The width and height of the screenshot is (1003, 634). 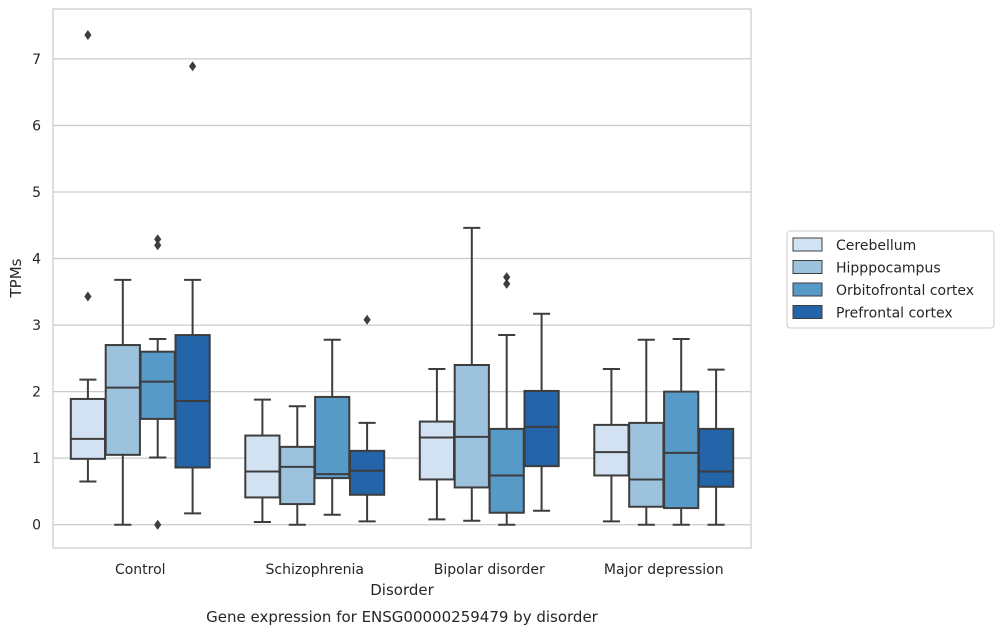 What do you see at coordinates (315, 570) in the screenshot?
I see `x-tick-label: Schizophrenia` at bounding box center [315, 570].